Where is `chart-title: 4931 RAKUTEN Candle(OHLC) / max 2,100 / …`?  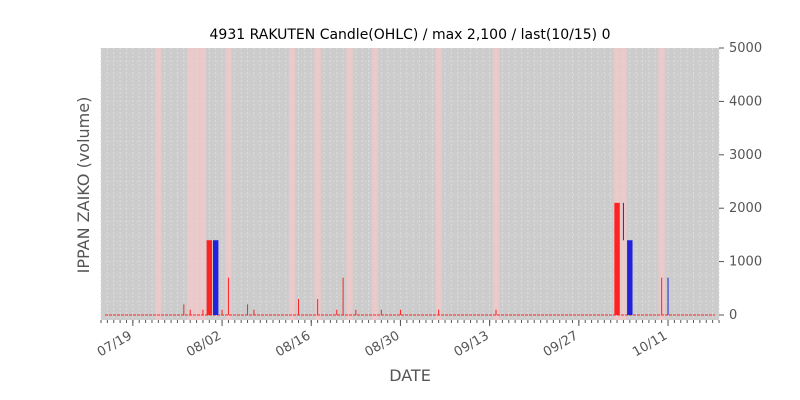
chart-title: 4931 RAKUTEN Candle(OHLC) / max 2,100 / … is located at coordinates (410, 35).